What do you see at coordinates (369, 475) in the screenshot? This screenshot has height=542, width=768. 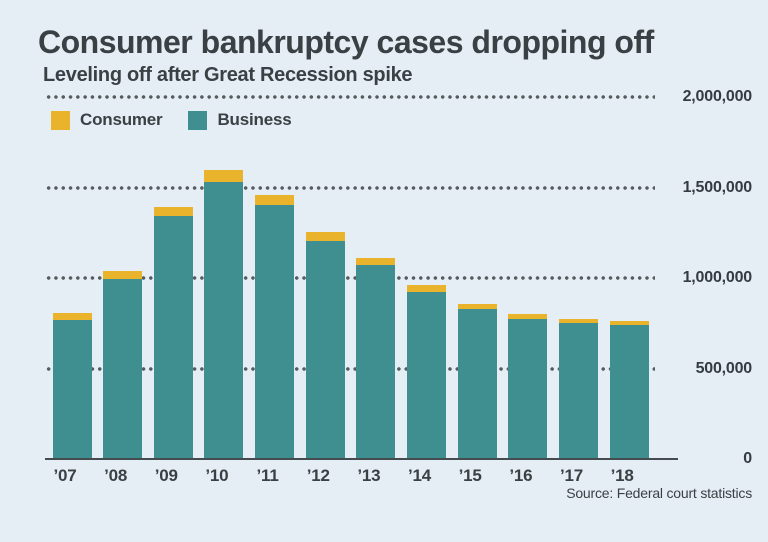 I see `x-axis-label-13: ’13` at bounding box center [369, 475].